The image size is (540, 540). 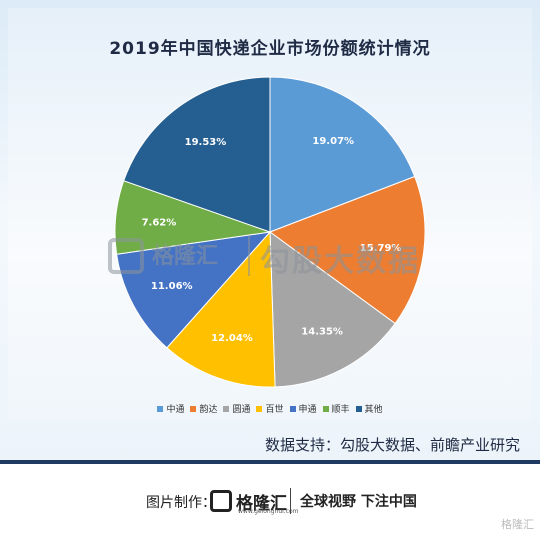 What do you see at coordinates (172, 286) in the screenshot?
I see `pie-data-label-4: 11.06%` at bounding box center [172, 286].